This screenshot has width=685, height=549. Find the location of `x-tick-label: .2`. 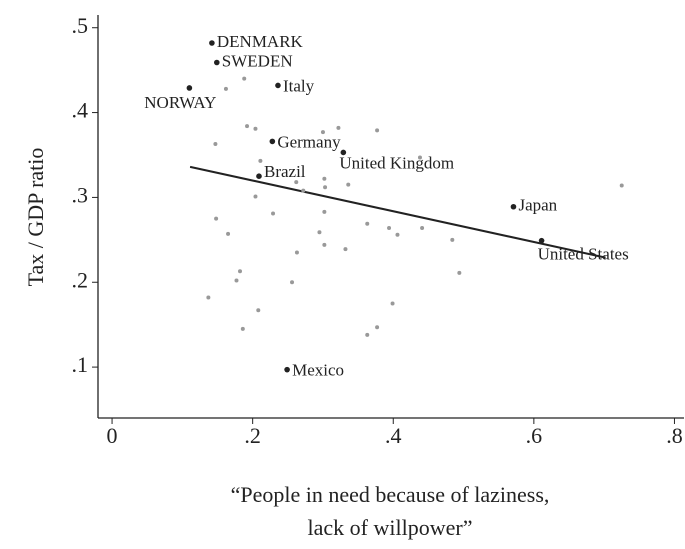

x-tick-label: .2 is located at coordinates (252, 435).